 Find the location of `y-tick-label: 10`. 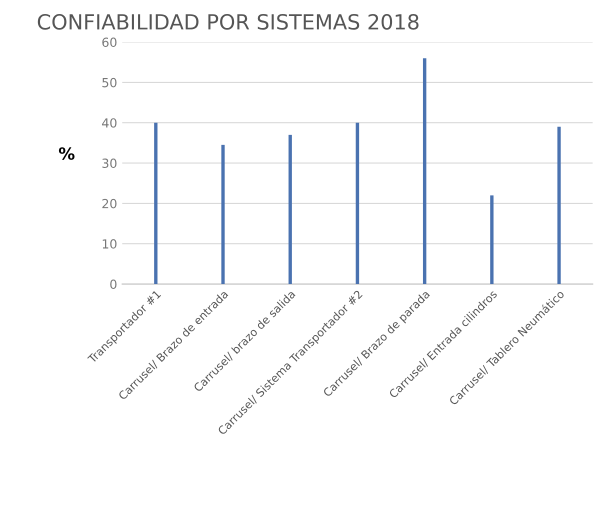

y-tick-label: 10 is located at coordinates (109, 244).